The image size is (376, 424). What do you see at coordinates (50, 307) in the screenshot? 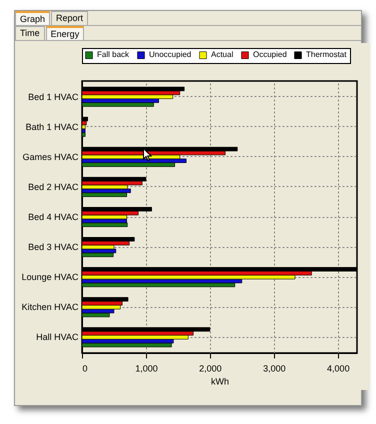
I see `y-tick-label: Kitchen HVAC` at bounding box center [50, 307].